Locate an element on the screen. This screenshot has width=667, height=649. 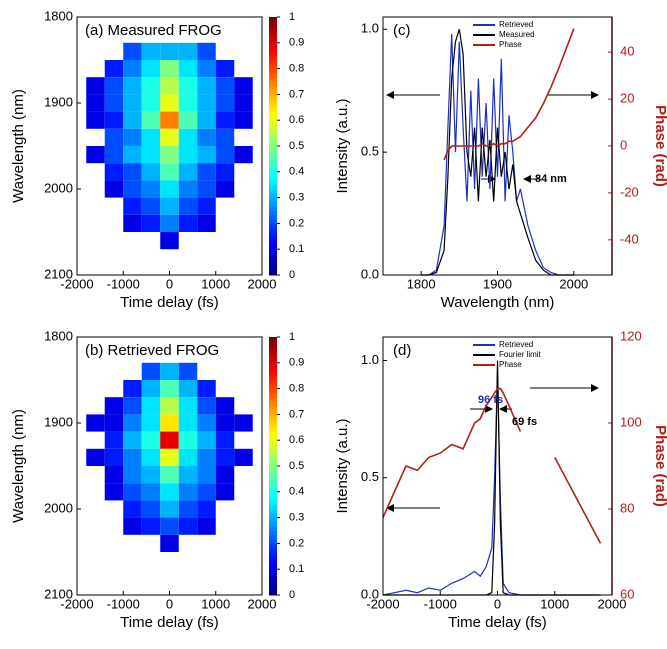
colorbar-label: 0.3 is located at coordinates (296, 518).